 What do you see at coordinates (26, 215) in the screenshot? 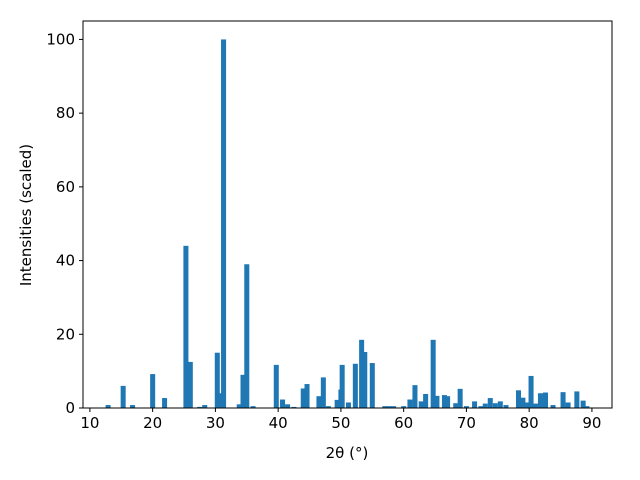
I see `y-axis-label: Intensities (scaled)` at bounding box center [26, 215].